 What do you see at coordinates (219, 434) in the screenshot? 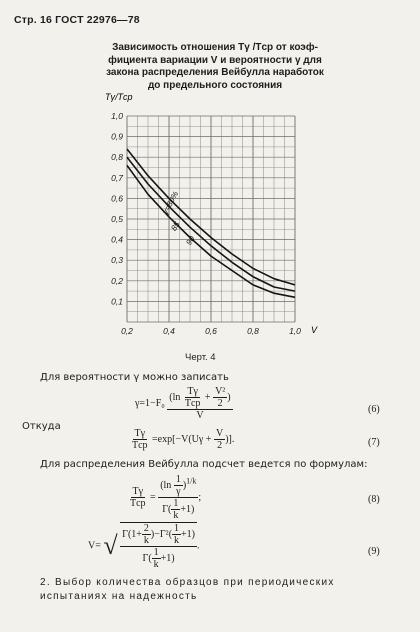
I see `eq7-v-num: V` at bounding box center [219, 434].